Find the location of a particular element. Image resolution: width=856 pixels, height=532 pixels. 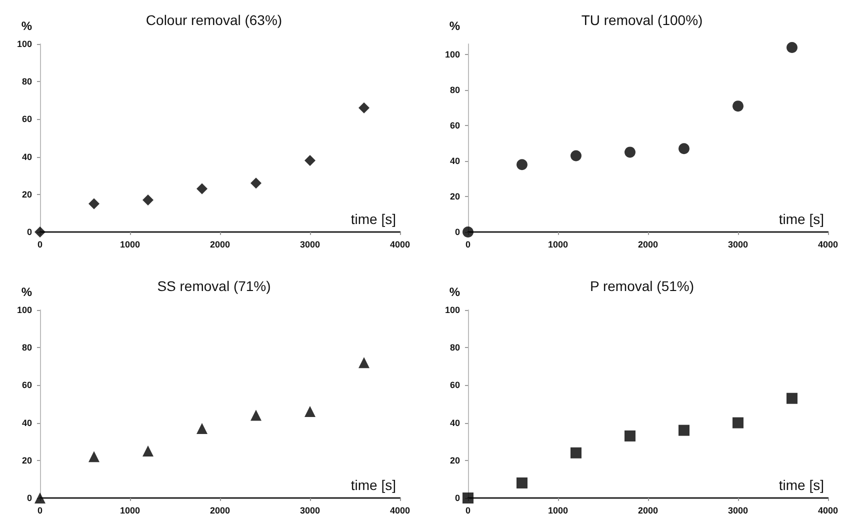

chart-title: P removal (51%) is located at coordinates (642, 286).